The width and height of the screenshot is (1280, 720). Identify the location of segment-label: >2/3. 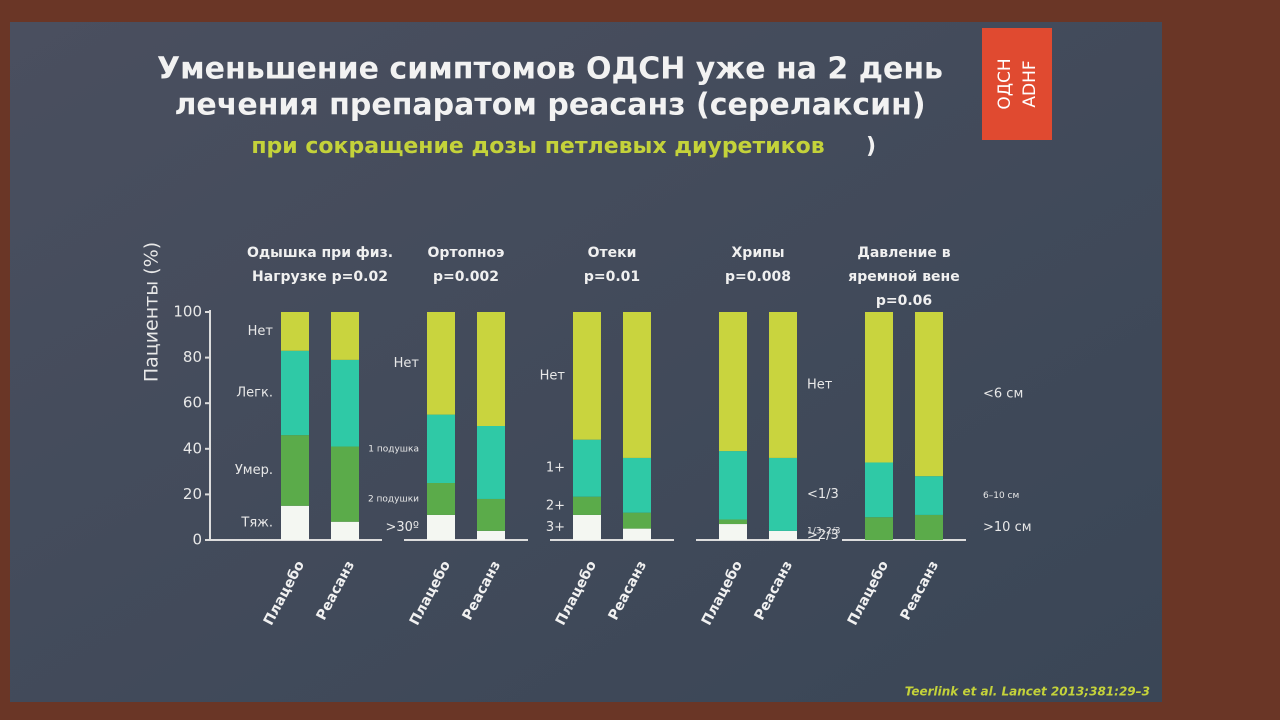
(823, 535).